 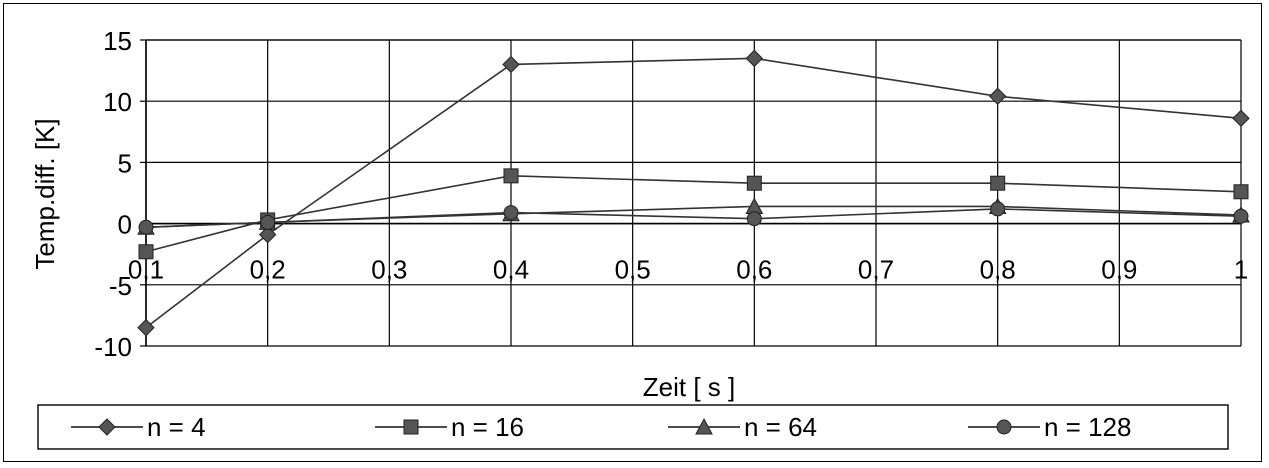 I want to click on series-circle, so click(x=693, y=218).